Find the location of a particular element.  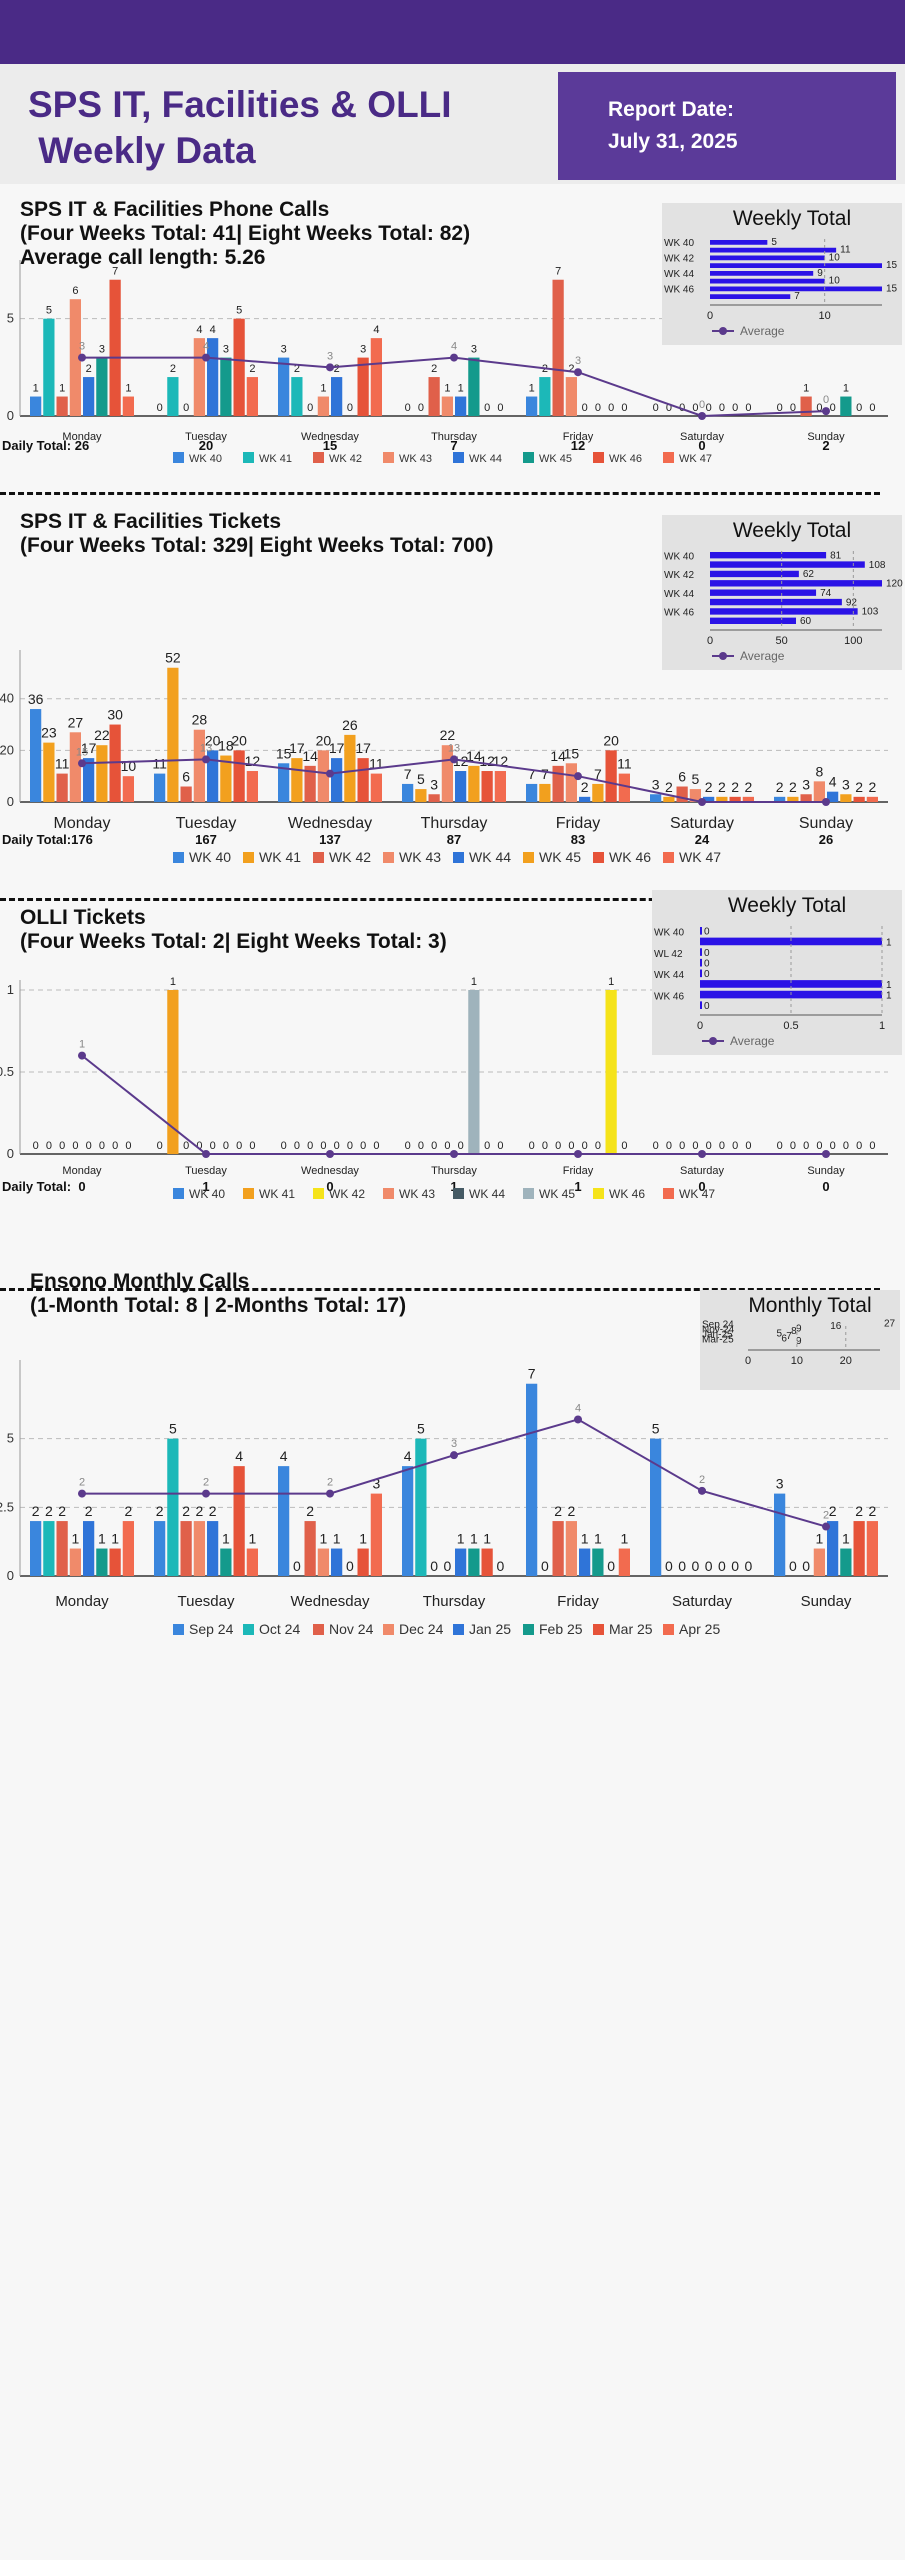

average-point-label: 0 is located at coordinates (826, 400).